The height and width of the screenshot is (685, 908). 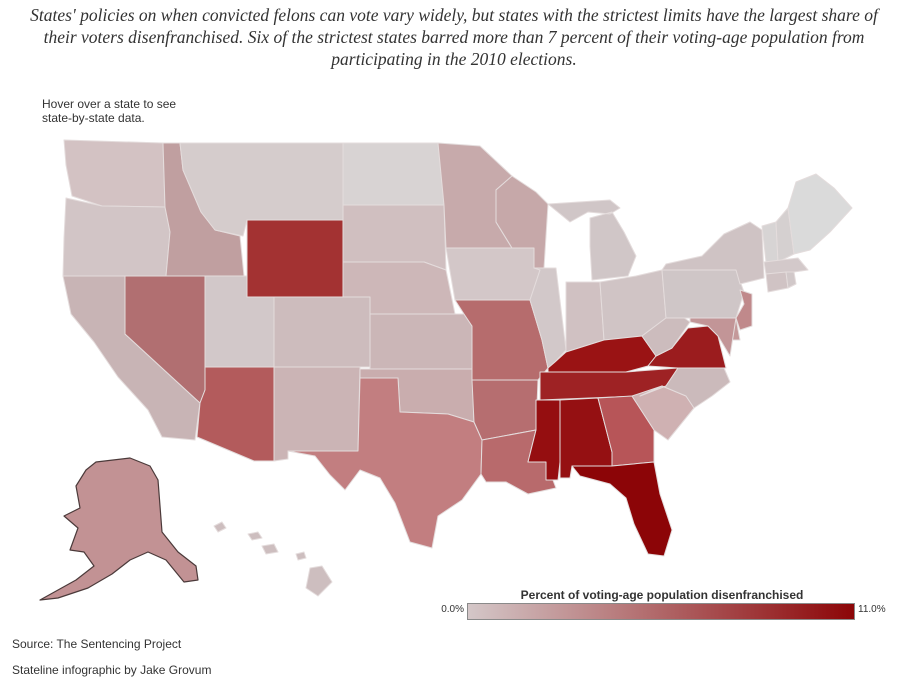 I want to click on source-note: Source: The Sentencing Project, so click(x=97, y=644).